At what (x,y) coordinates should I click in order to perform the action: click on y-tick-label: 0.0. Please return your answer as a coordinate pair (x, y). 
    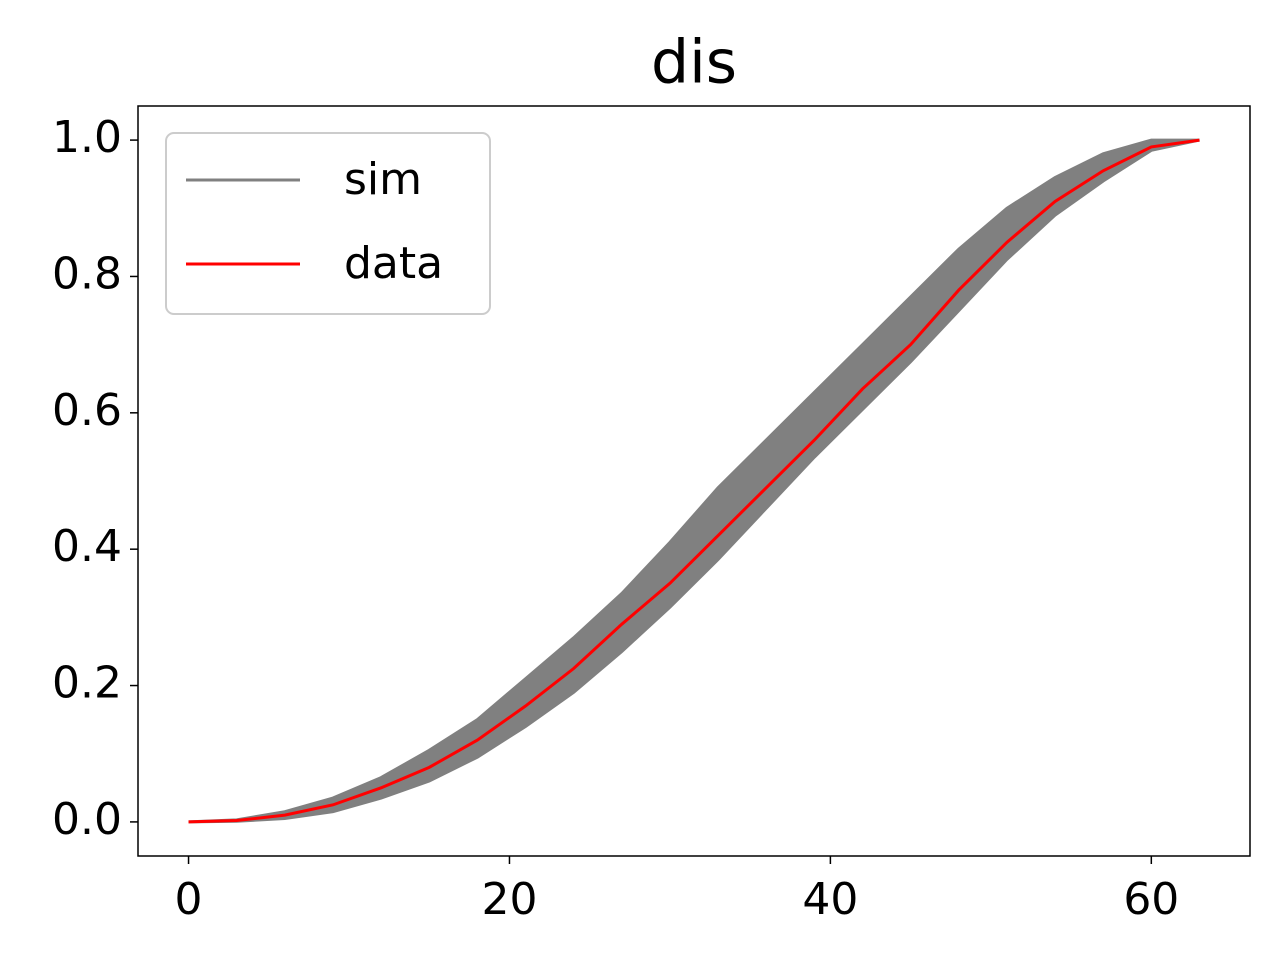
    Looking at the image, I should click on (87, 819).